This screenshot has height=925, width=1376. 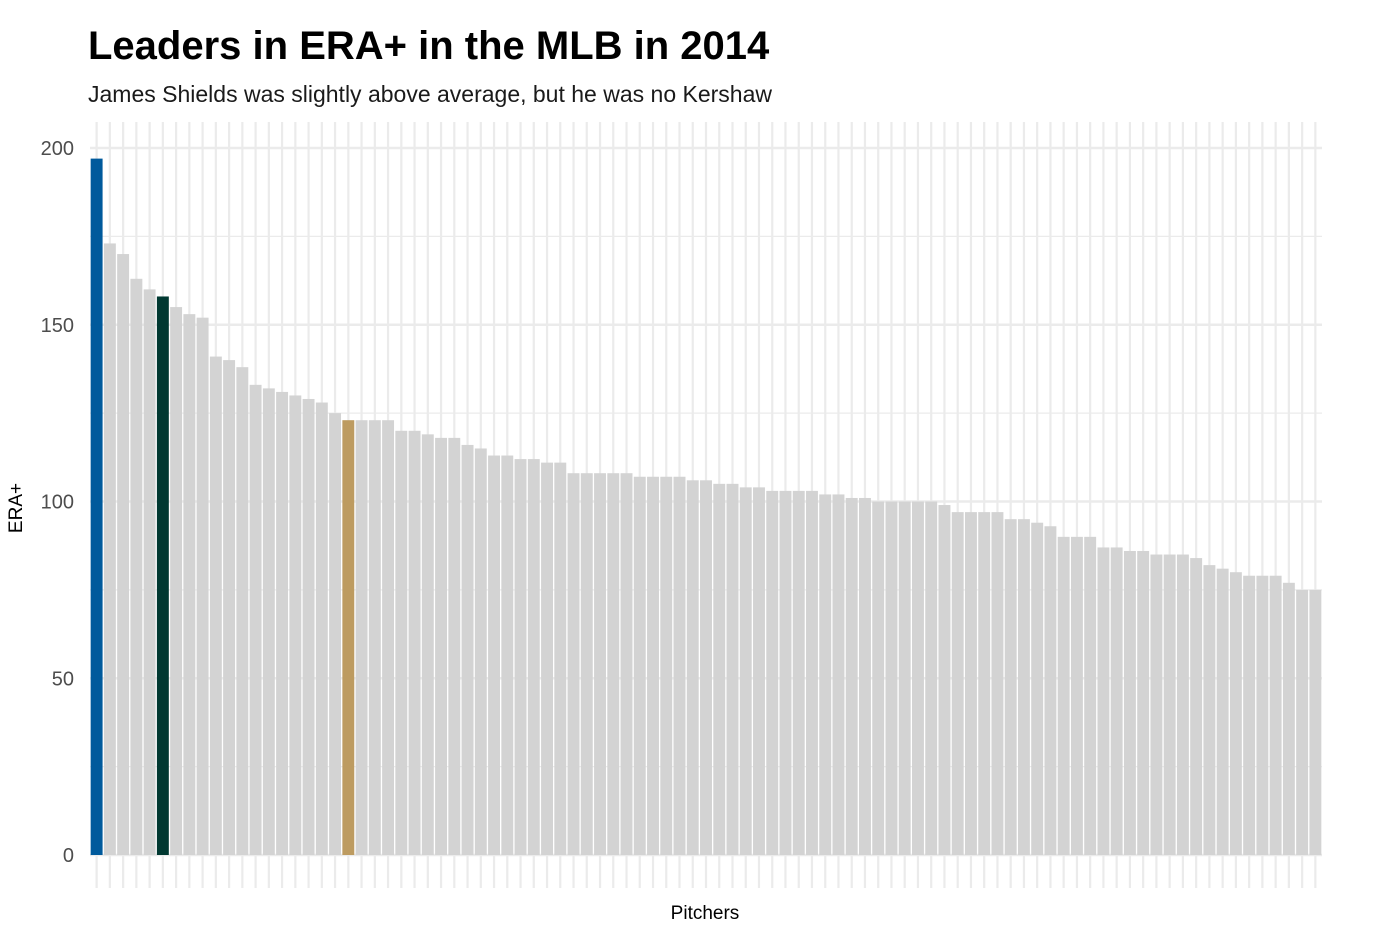 What do you see at coordinates (429, 46) in the screenshot?
I see `chart-title: Leaders in ERA+ in the MLB in 2014` at bounding box center [429, 46].